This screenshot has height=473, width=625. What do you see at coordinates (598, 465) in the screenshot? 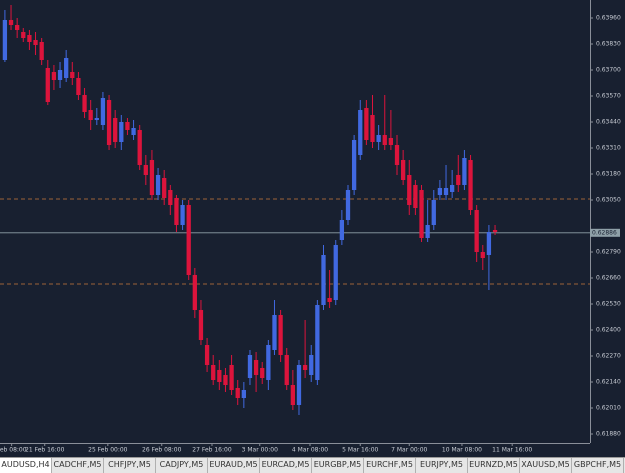
I see `symbol-tab: GBPCHF,M5` at bounding box center [598, 465].